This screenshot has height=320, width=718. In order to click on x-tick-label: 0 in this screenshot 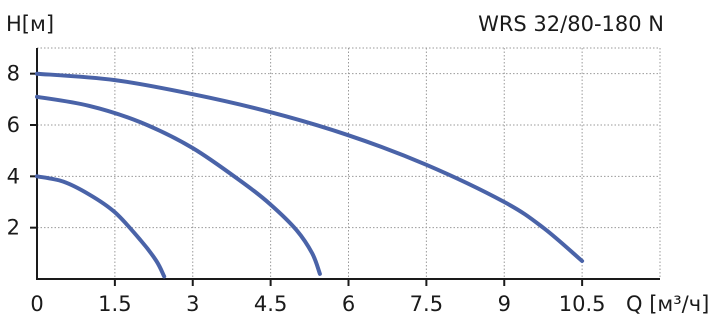, I will do `click(36, 304)`.